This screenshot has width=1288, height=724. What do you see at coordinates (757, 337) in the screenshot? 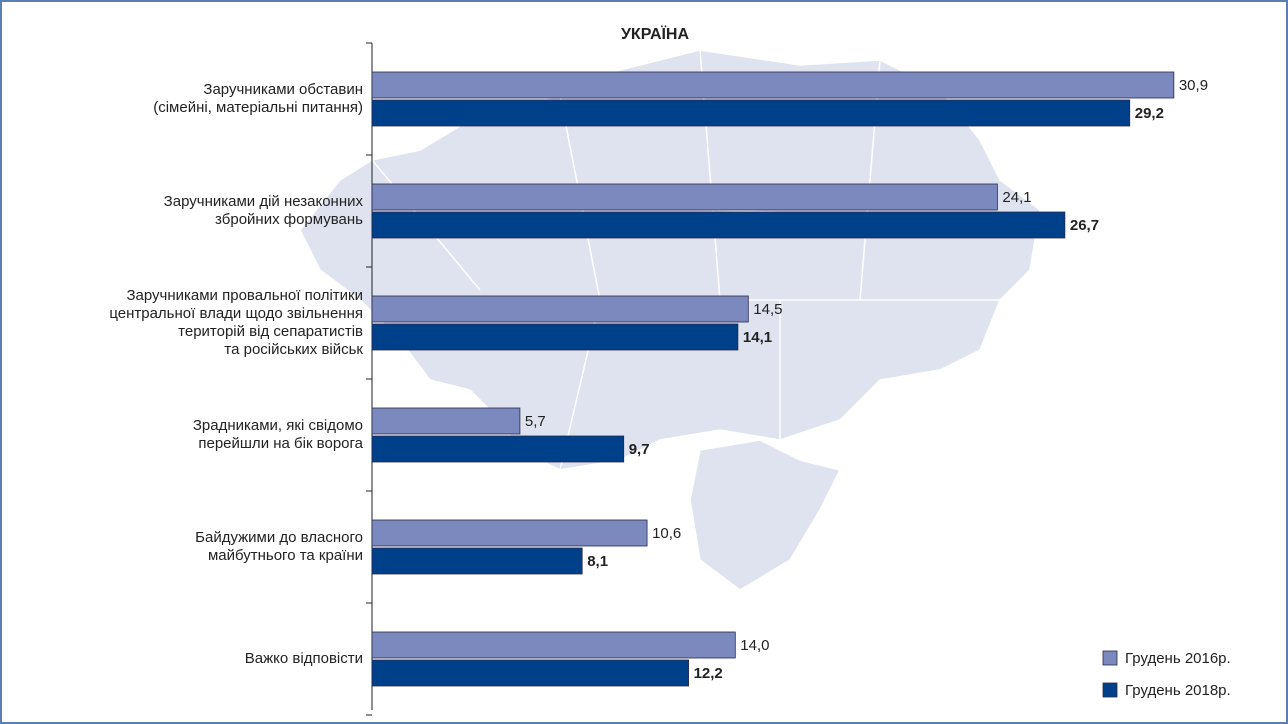
I see `value-label: 14,1` at bounding box center [757, 337].